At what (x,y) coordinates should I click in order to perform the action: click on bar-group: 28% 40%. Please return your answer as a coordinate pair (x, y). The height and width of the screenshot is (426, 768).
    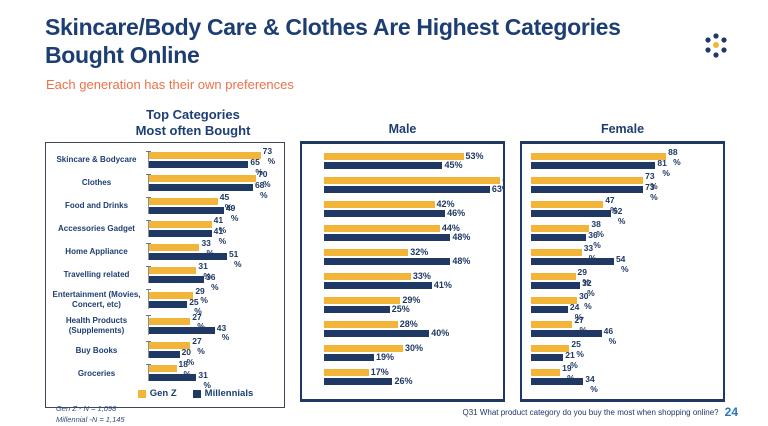
    Looking at the image, I should click on (413, 329).